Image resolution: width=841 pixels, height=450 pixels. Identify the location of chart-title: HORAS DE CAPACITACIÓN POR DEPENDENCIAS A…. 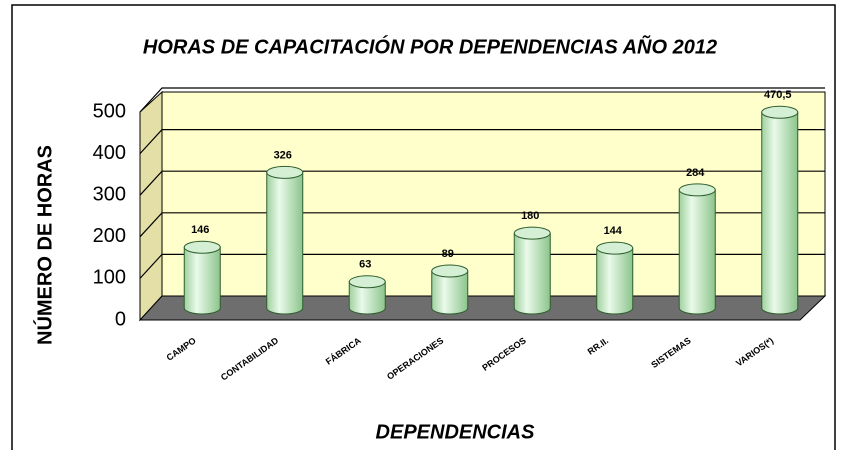
(430, 46).